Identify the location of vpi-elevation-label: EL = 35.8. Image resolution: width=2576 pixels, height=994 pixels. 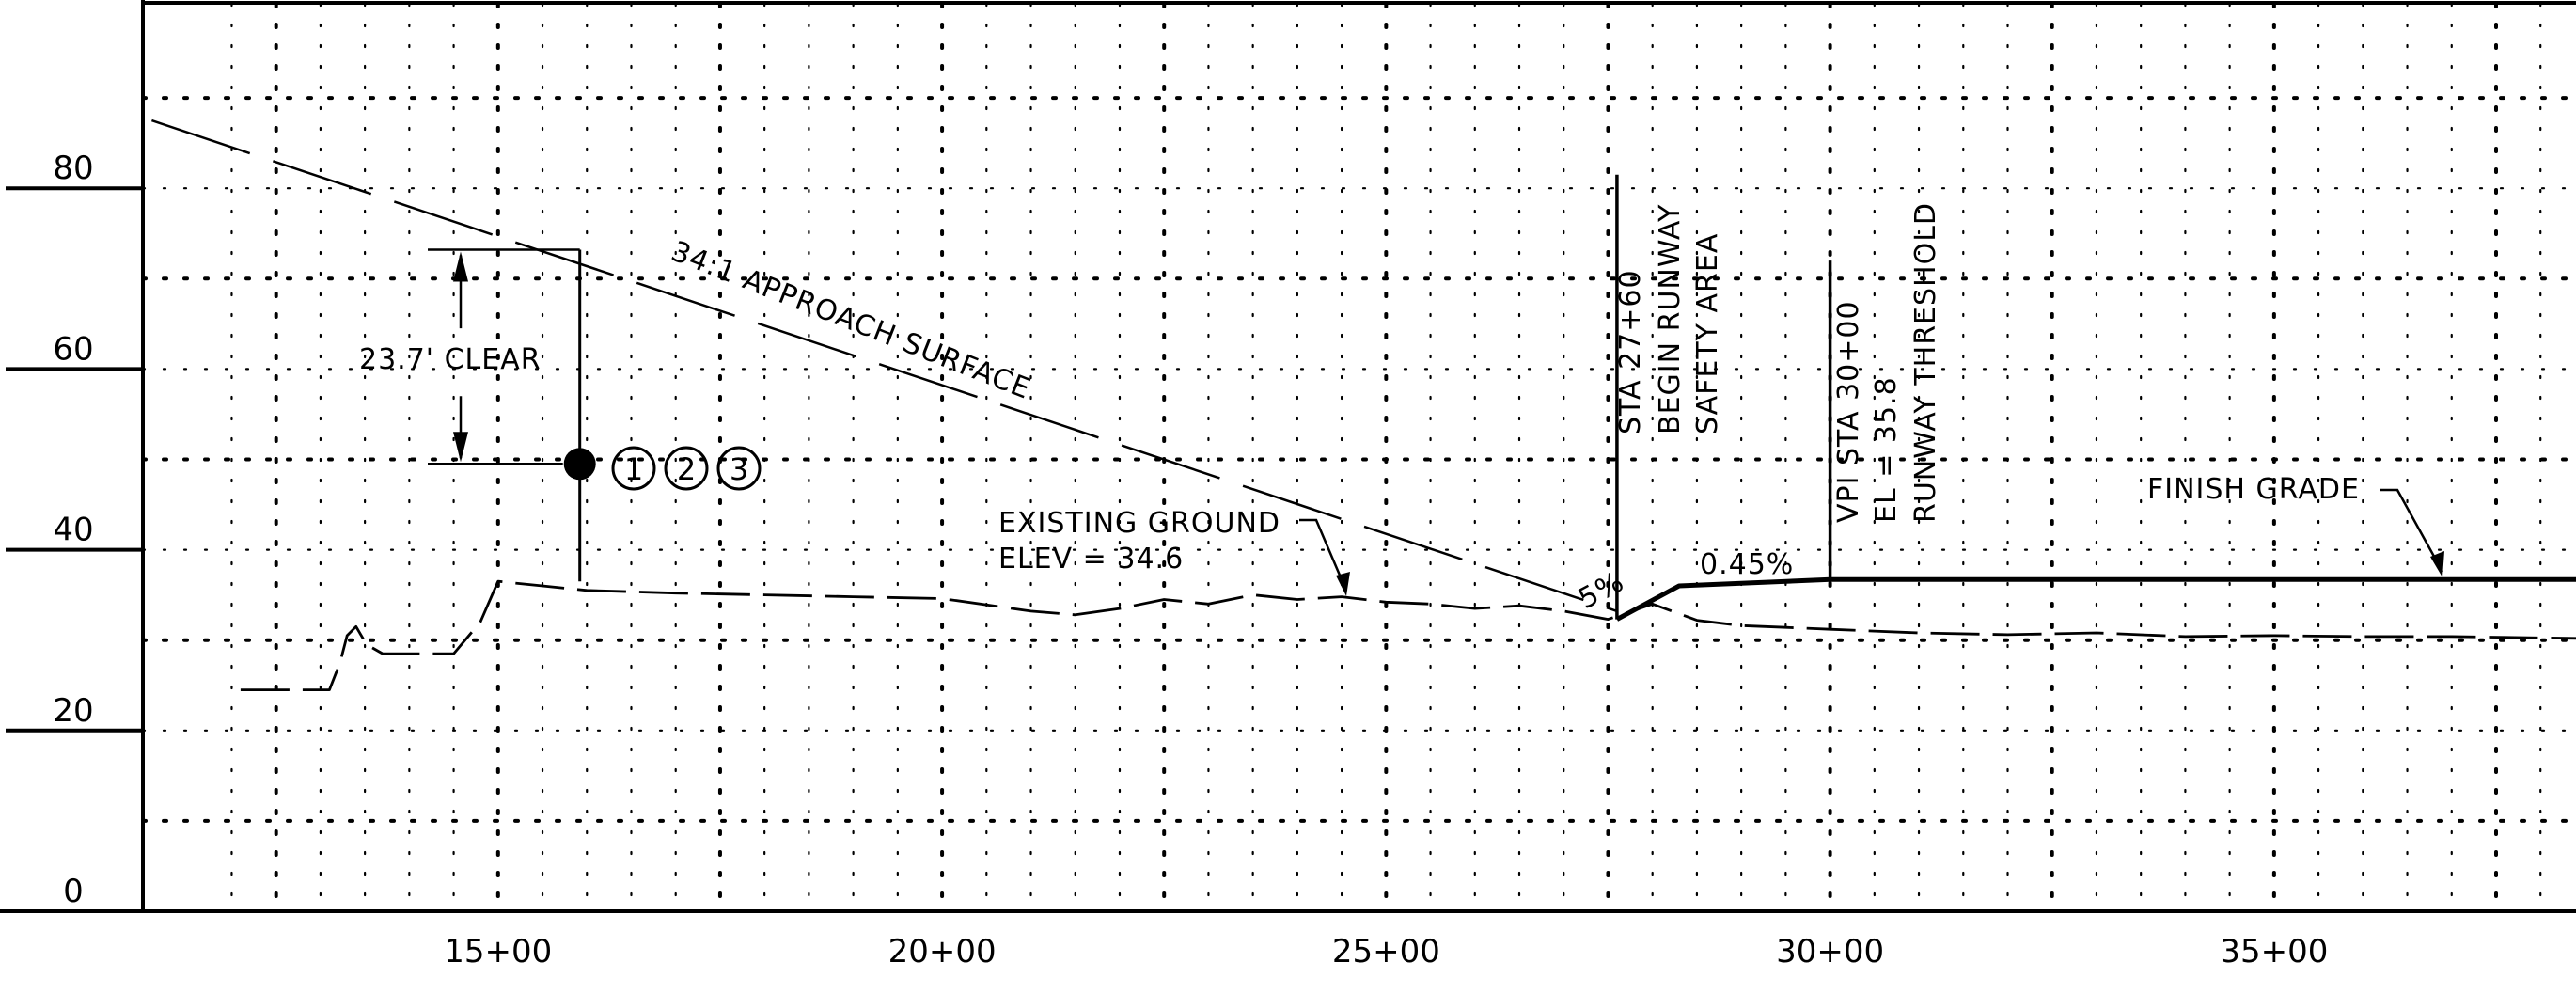
(1887, 449).